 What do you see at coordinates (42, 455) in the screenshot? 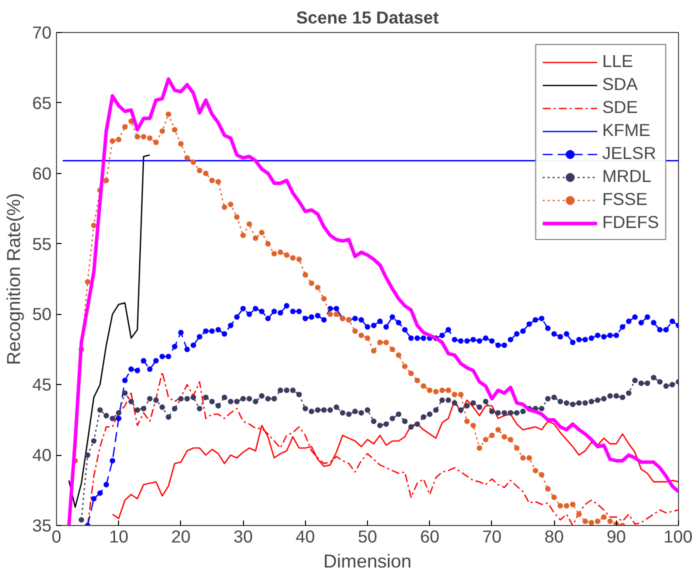
I see `y-tick-label: 40` at bounding box center [42, 455].